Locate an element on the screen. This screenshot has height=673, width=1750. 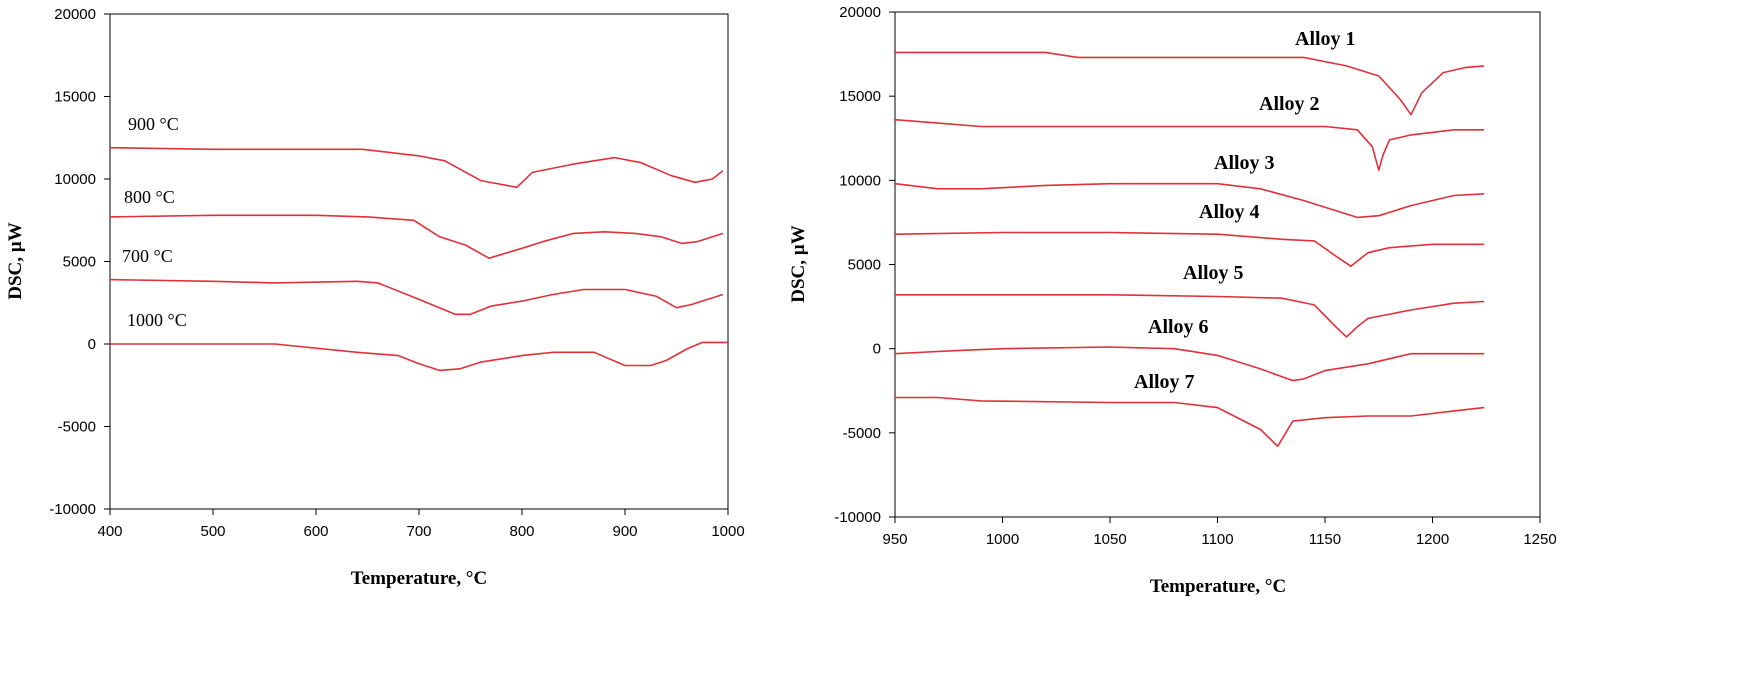
left-y-tick-label: 15000 is located at coordinates (75, 97).